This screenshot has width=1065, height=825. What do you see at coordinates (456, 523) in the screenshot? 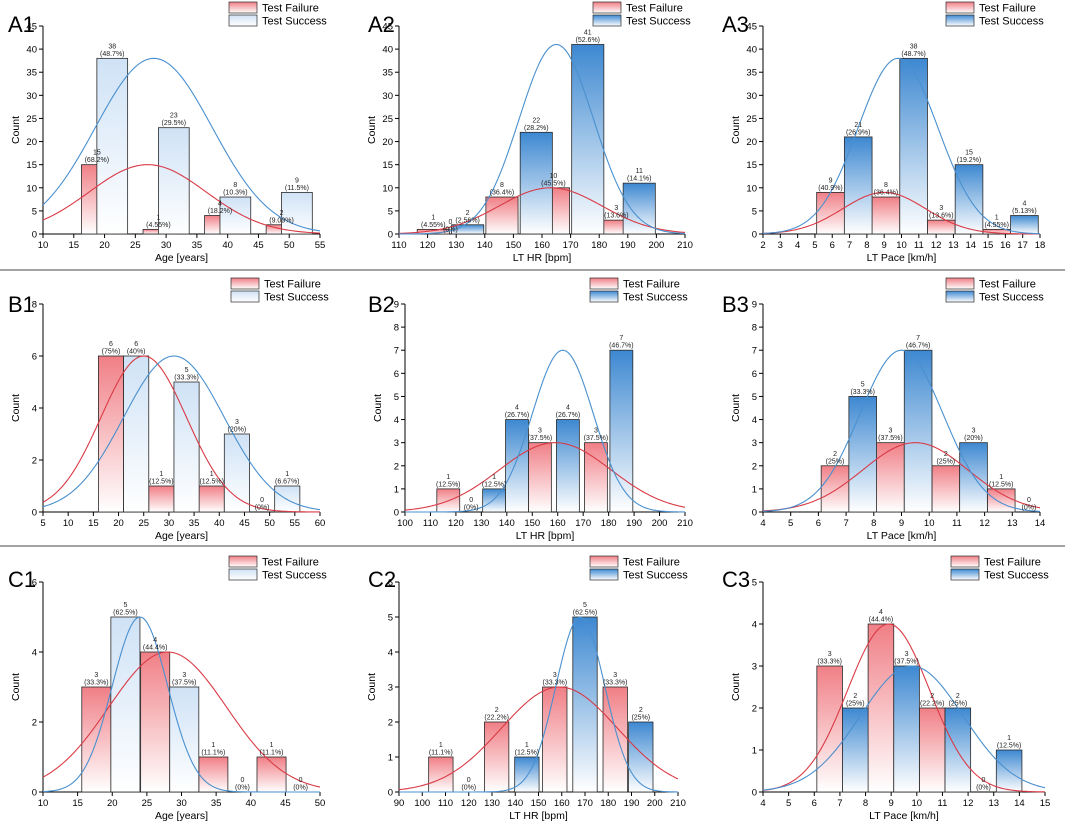
I see `x-tick-label: 120` at bounding box center [456, 523].